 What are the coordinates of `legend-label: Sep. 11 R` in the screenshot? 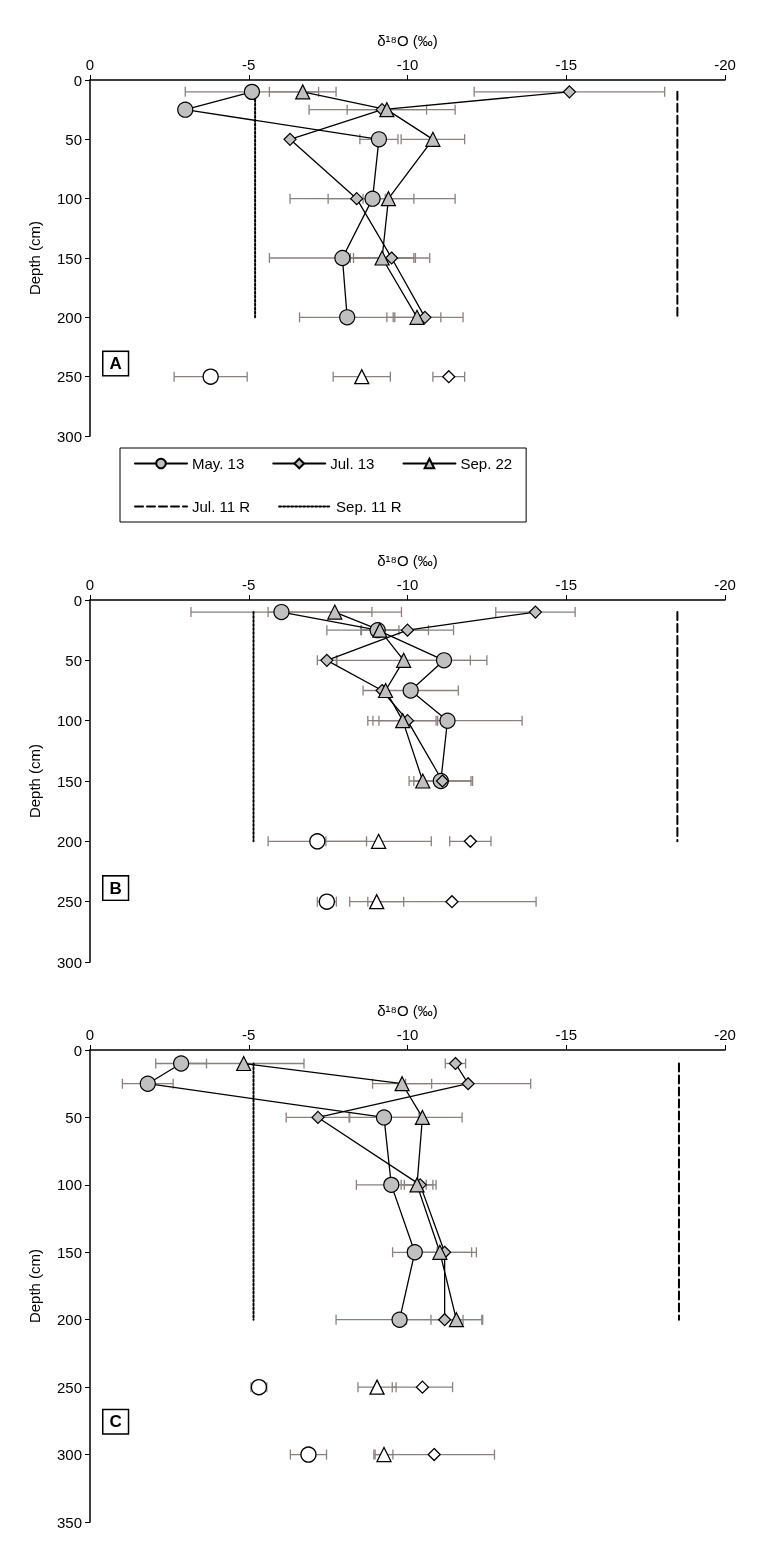 It's located at (369, 506).